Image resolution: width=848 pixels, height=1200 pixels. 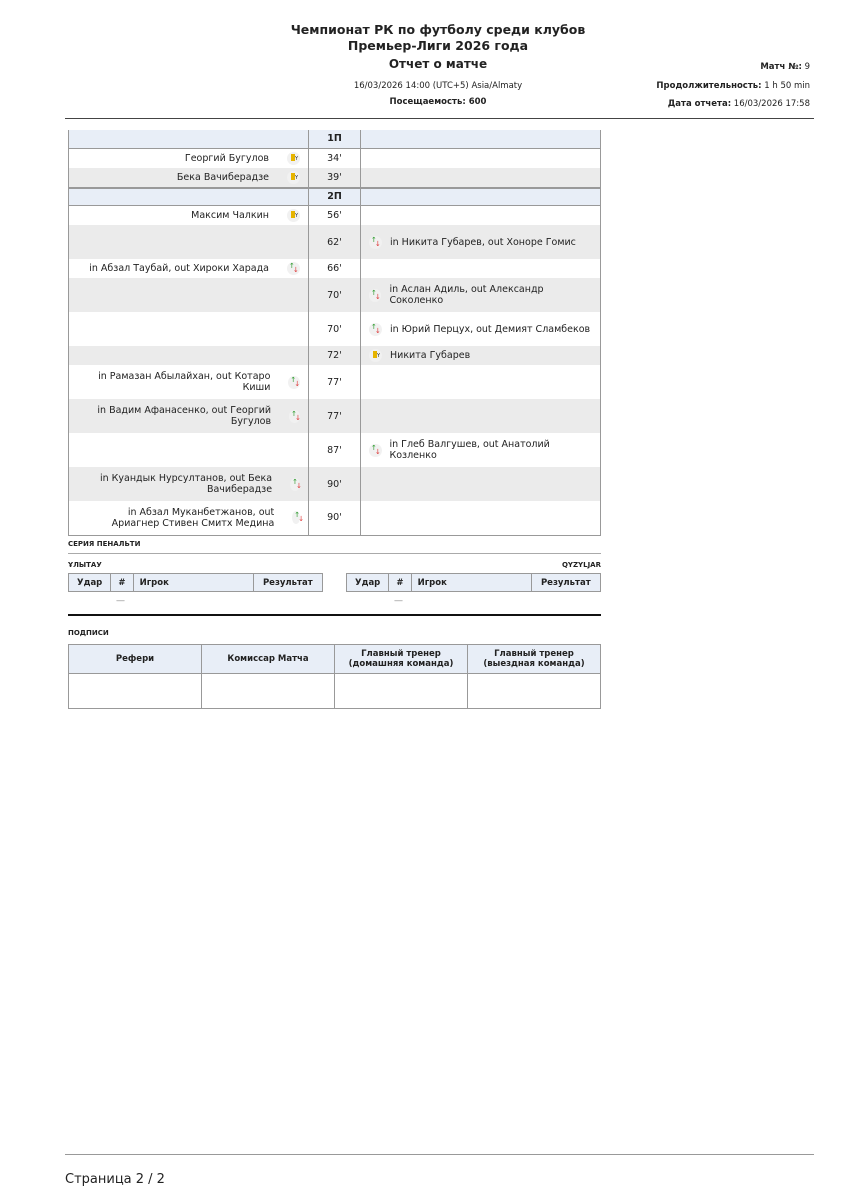 What do you see at coordinates (179, 268) in the screenshot?
I see `event-text: in Абзал Таубай, out Хироки Харада` at bounding box center [179, 268].